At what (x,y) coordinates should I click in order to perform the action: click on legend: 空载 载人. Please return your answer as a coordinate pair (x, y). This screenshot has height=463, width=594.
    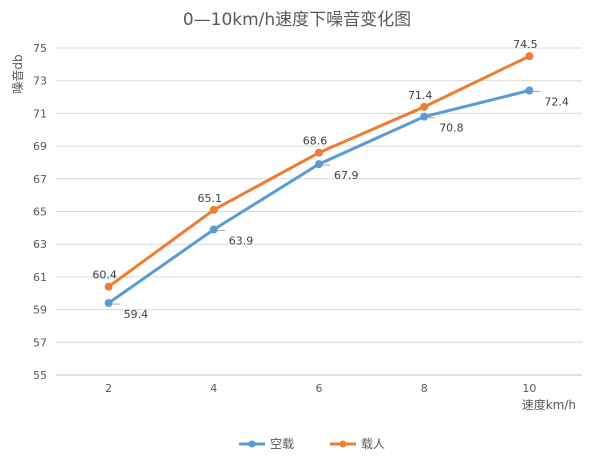
    Looking at the image, I should click on (312, 444).